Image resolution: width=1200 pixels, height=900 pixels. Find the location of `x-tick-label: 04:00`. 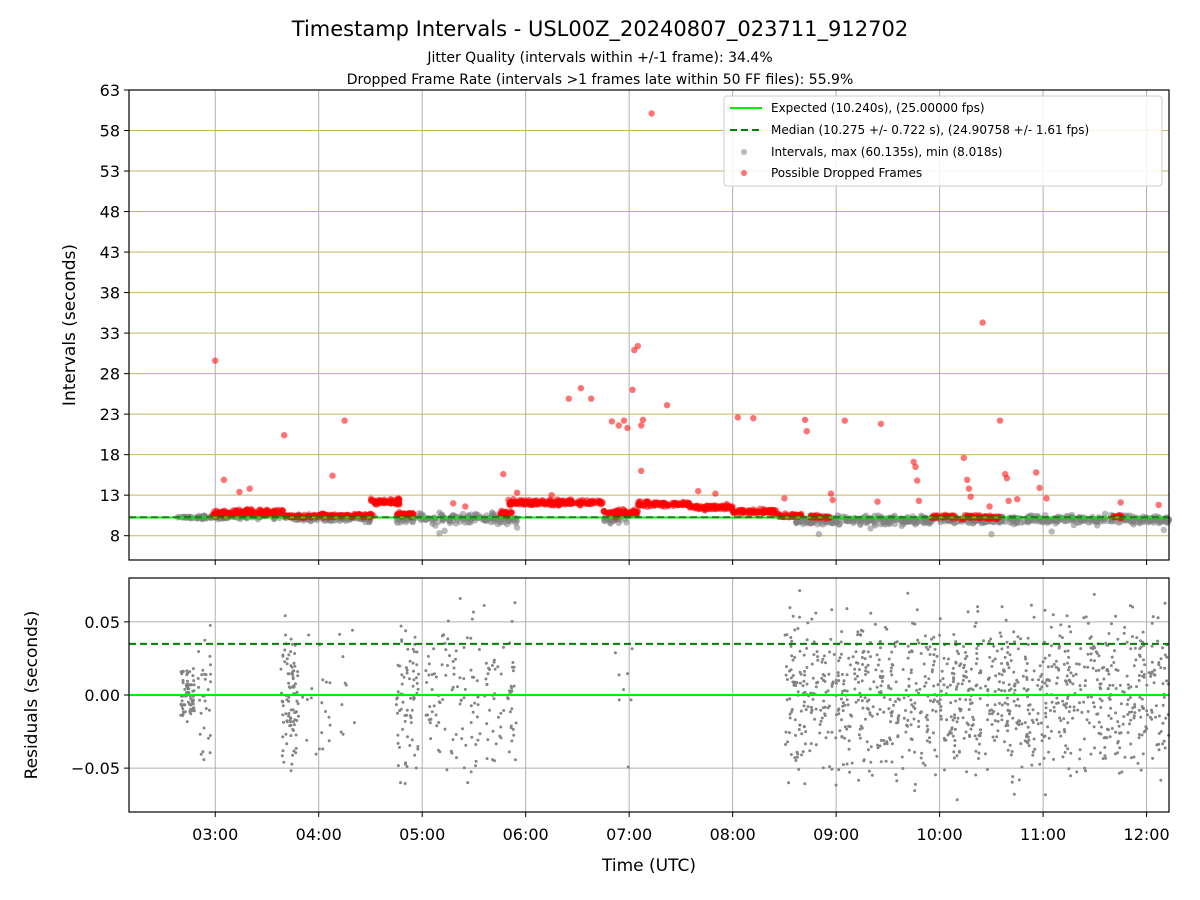

x-tick-label: 04:00 is located at coordinates (319, 834).